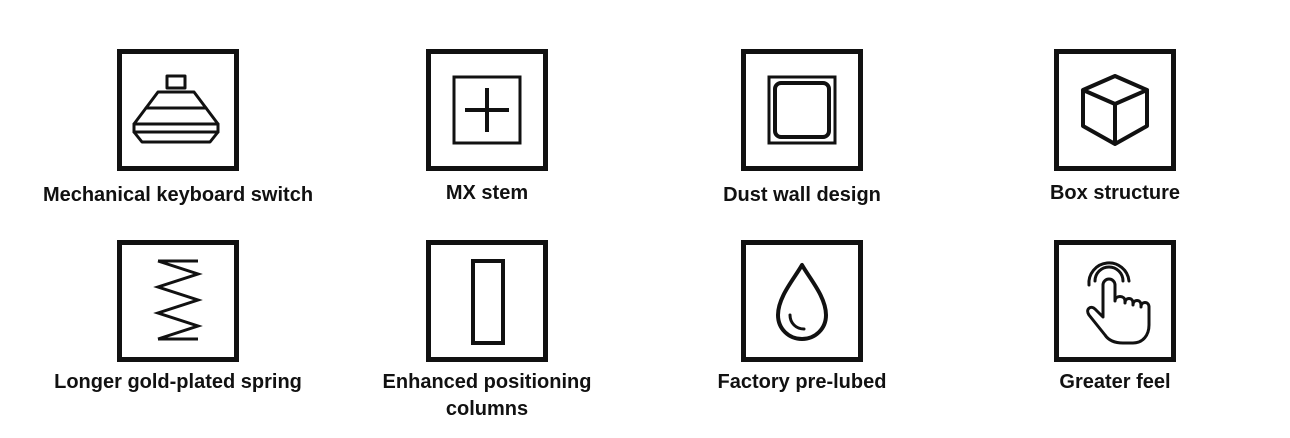  I want to click on feature-mechanical-switch: Mechanical keyboard switch, so click(178, 129).